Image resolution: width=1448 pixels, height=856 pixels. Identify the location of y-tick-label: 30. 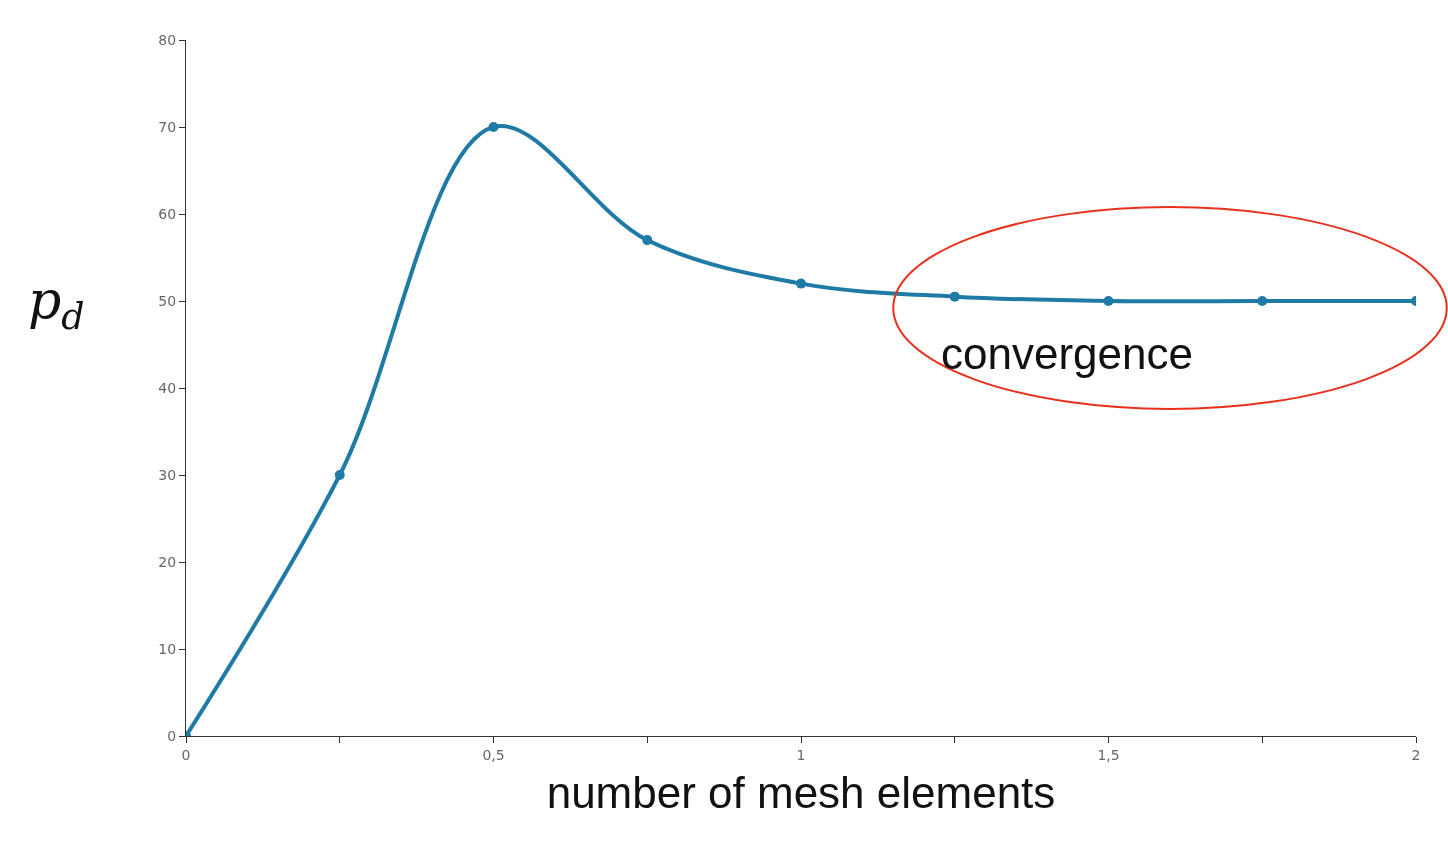
(167, 474).